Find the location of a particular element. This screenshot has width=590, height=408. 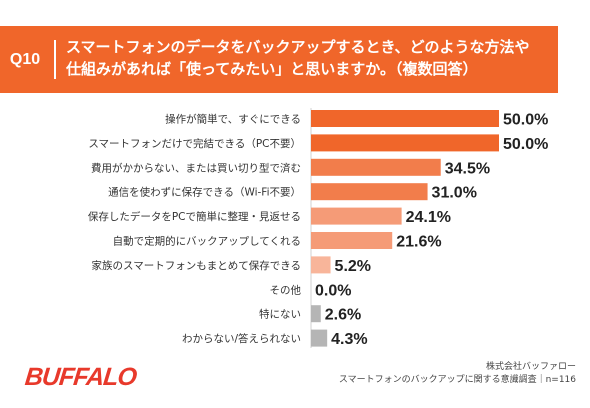

category-label: その他 is located at coordinates (286, 289).